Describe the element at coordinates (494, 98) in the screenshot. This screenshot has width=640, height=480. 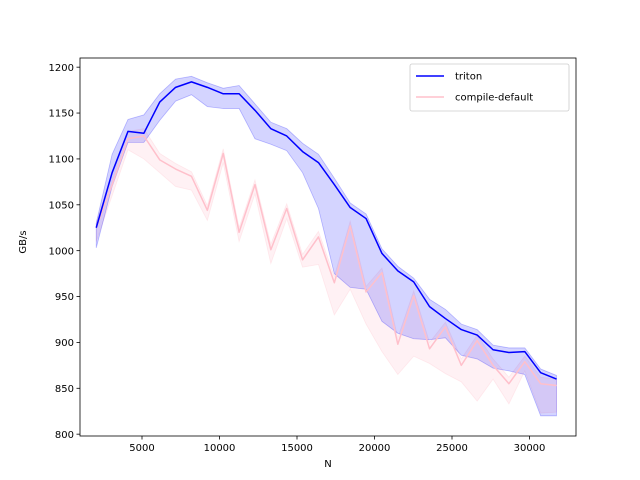
I see `legend-label-compile-default: compile-default` at that location.